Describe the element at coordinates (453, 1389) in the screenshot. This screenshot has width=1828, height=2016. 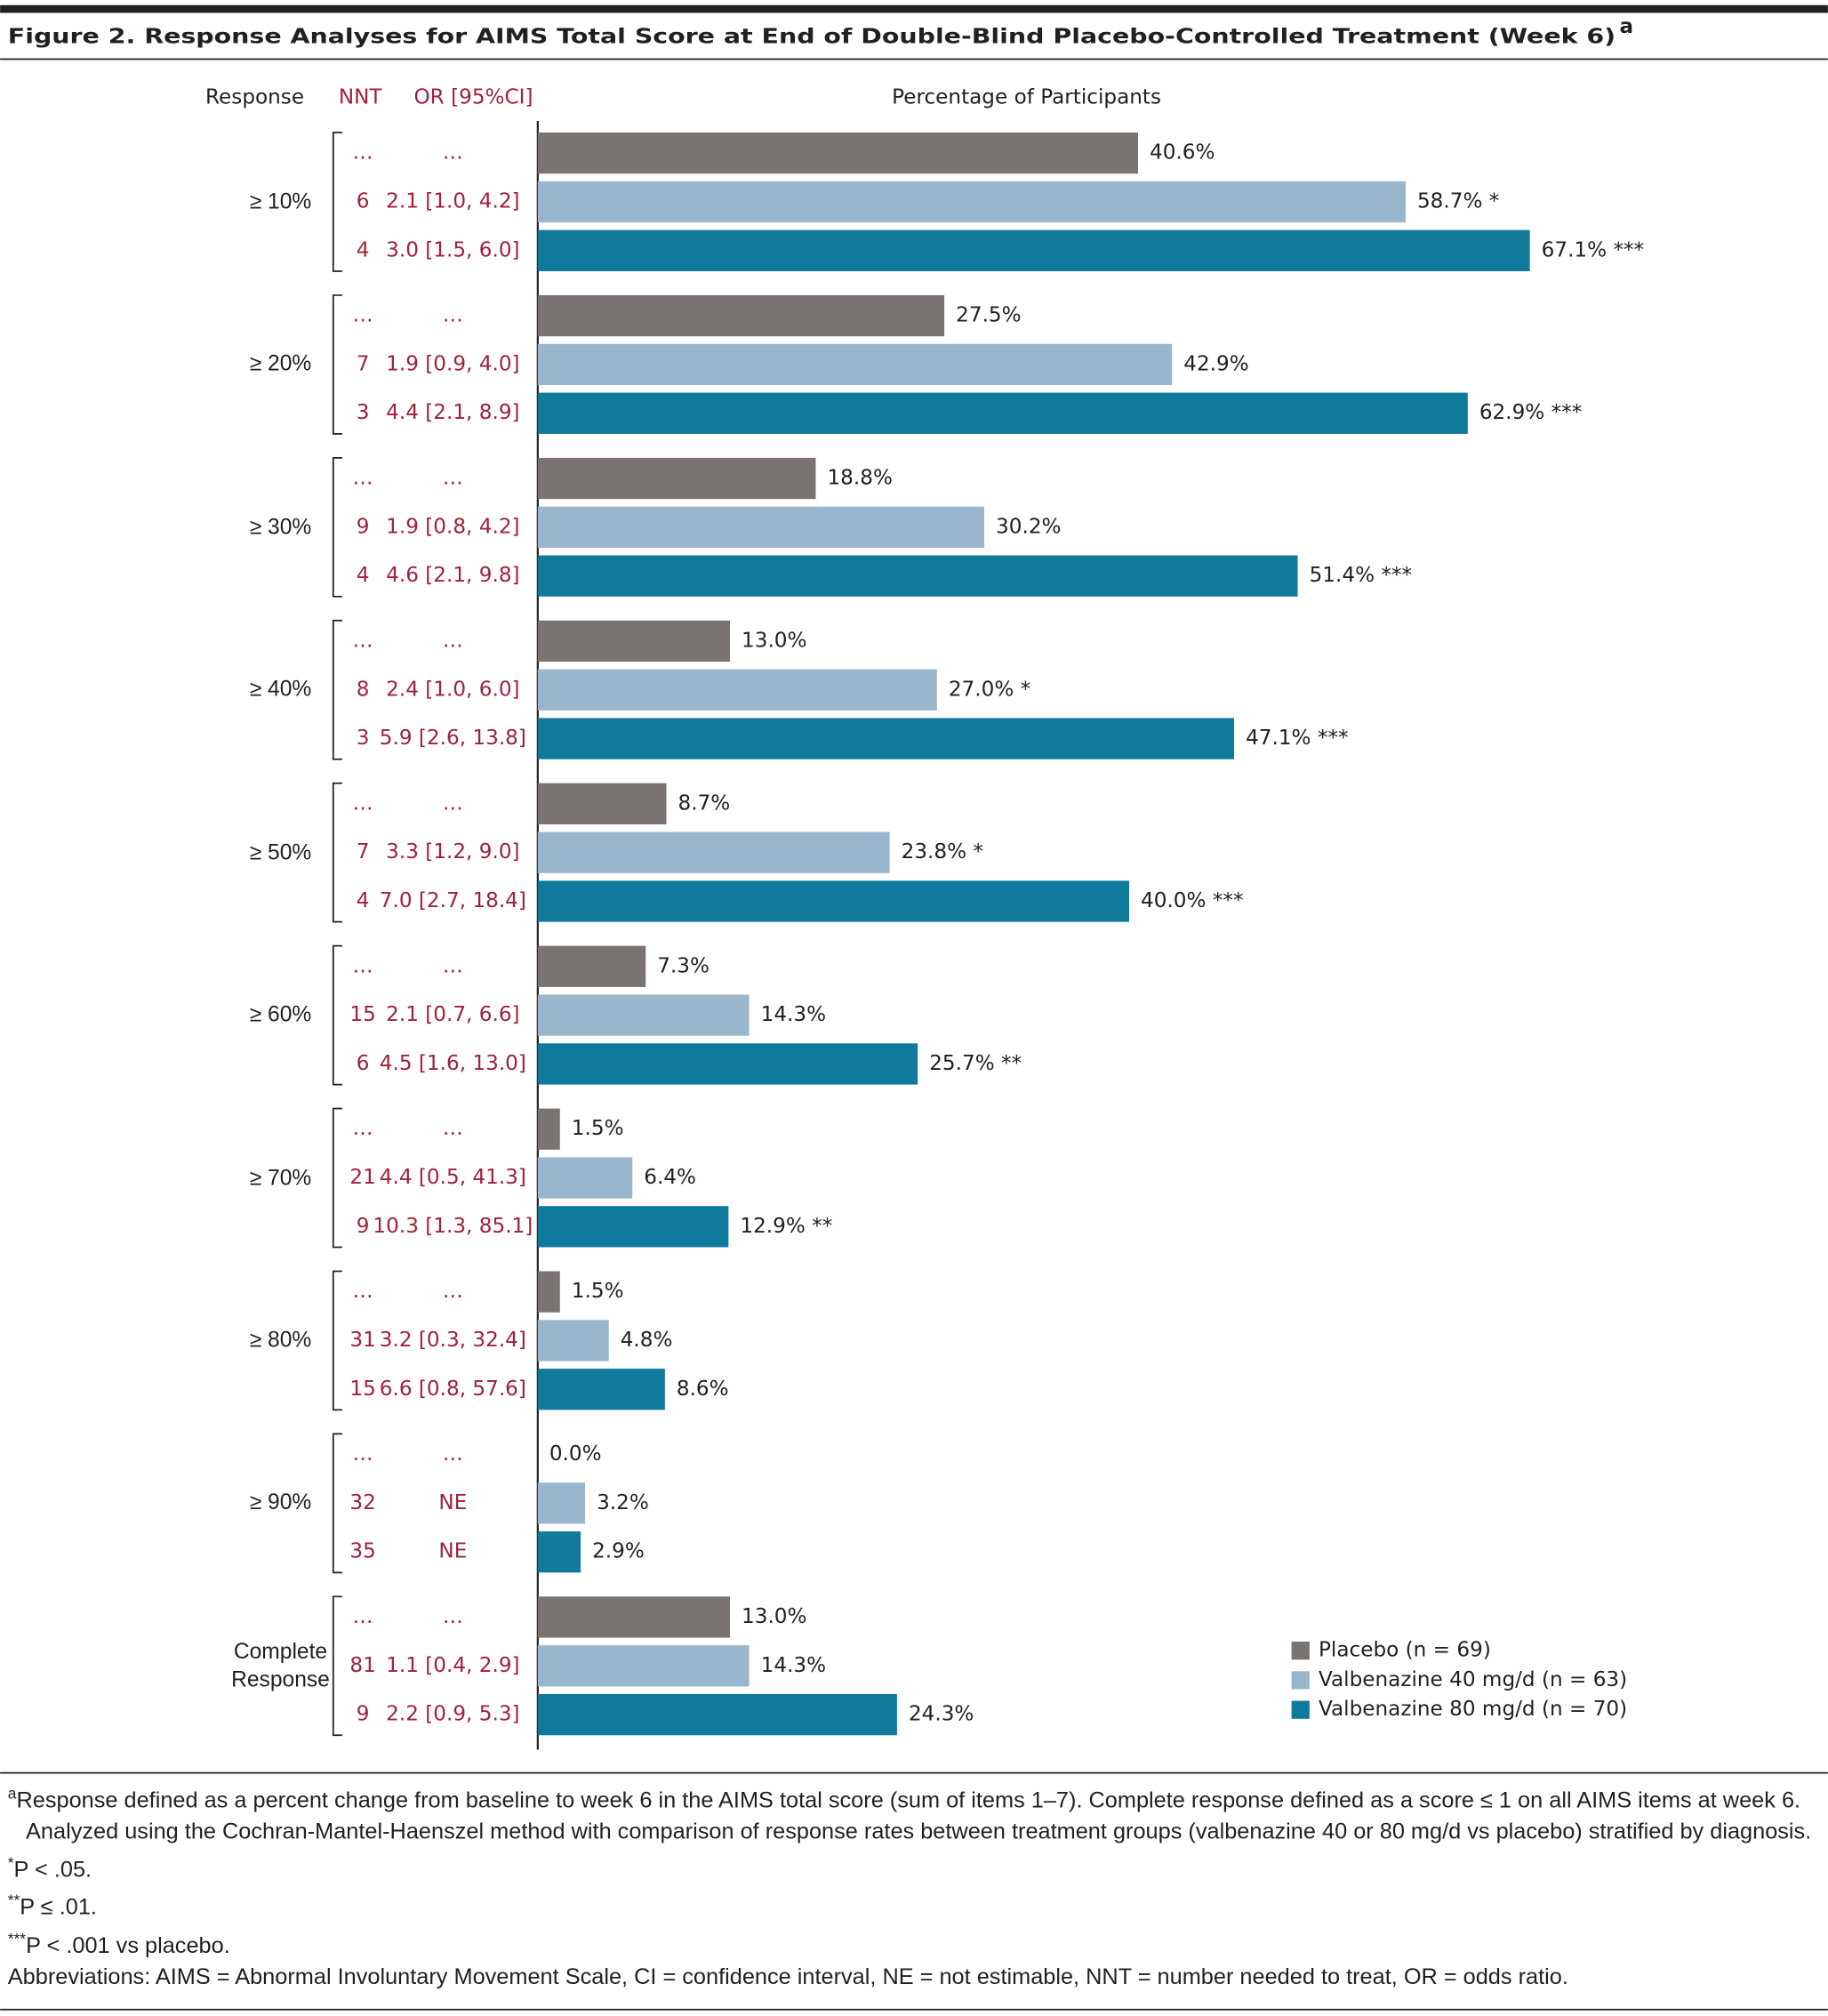
I see `or-value: 6.6 [0.8, 57.6]` at that location.